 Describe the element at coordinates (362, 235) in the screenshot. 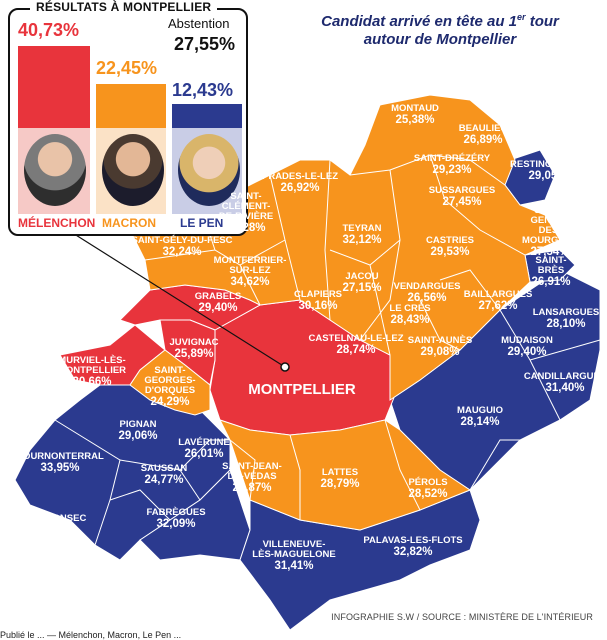

I see `commune-label: TEYRAN 32,12%` at that location.